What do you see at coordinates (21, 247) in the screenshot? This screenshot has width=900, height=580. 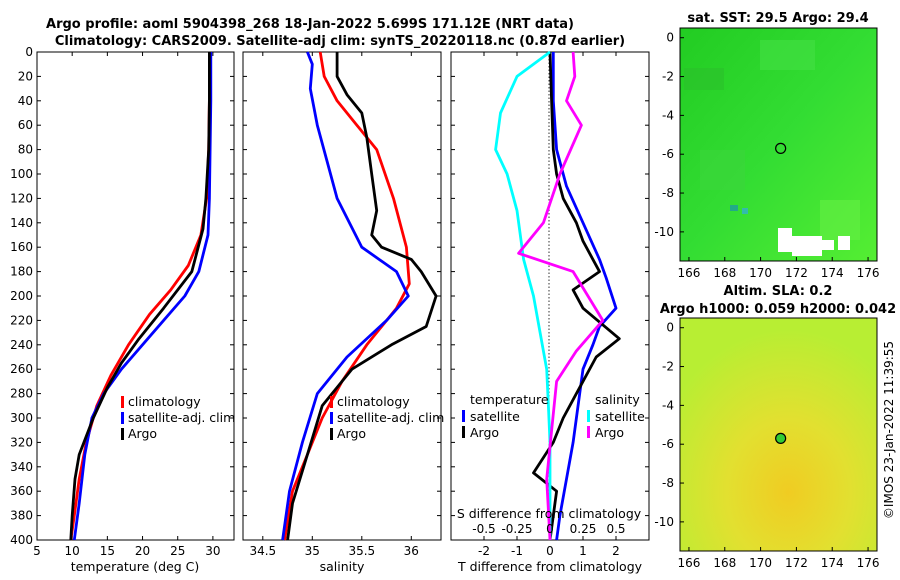 I see `y-tick-label: 160` at bounding box center [21, 247].